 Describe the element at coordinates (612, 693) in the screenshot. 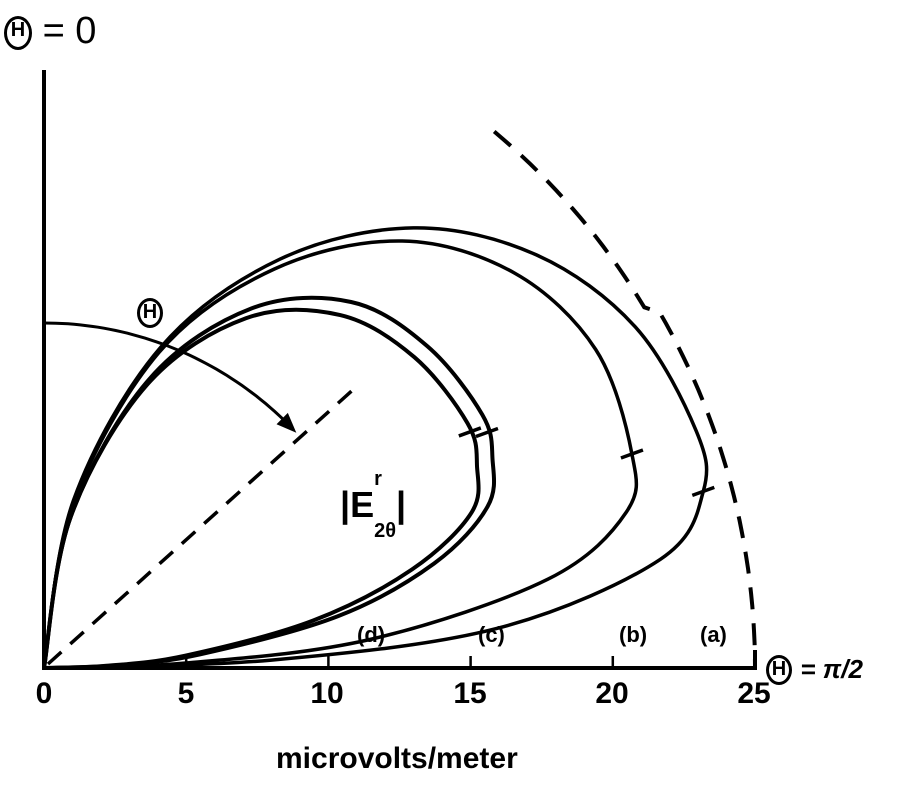

I see `x-tick-label-20: 20` at that location.